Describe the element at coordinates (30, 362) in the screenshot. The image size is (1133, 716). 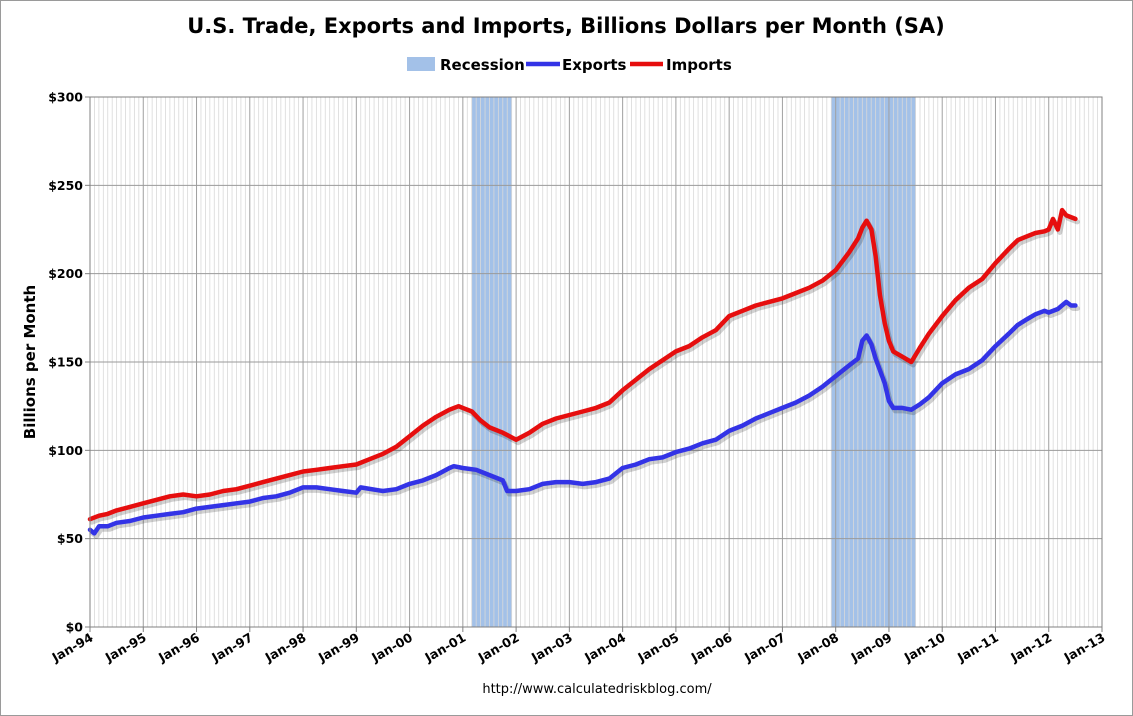
I see `y-axis-label: Billions per Month` at that location.